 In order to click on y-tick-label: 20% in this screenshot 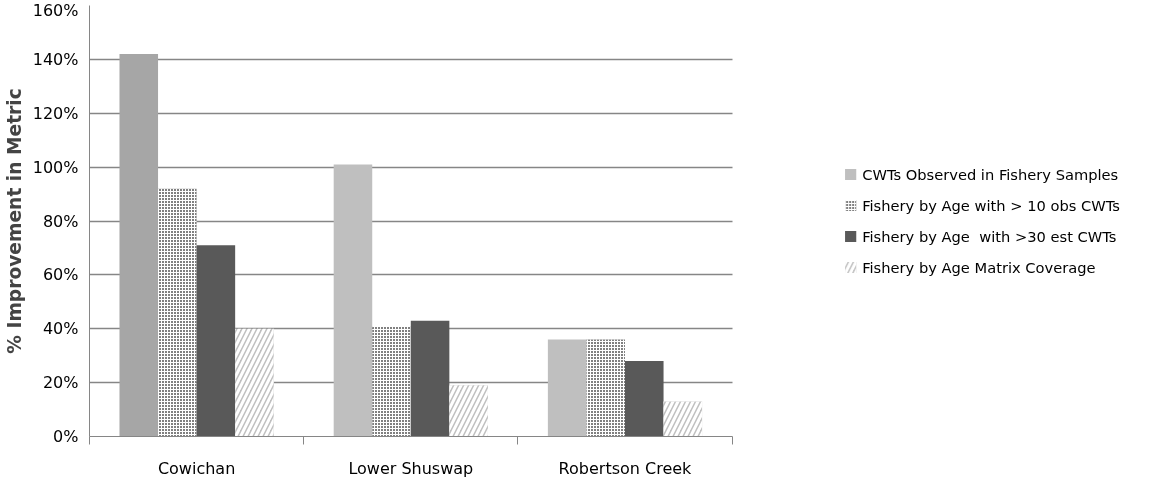, I will do `click(60, 383)`.